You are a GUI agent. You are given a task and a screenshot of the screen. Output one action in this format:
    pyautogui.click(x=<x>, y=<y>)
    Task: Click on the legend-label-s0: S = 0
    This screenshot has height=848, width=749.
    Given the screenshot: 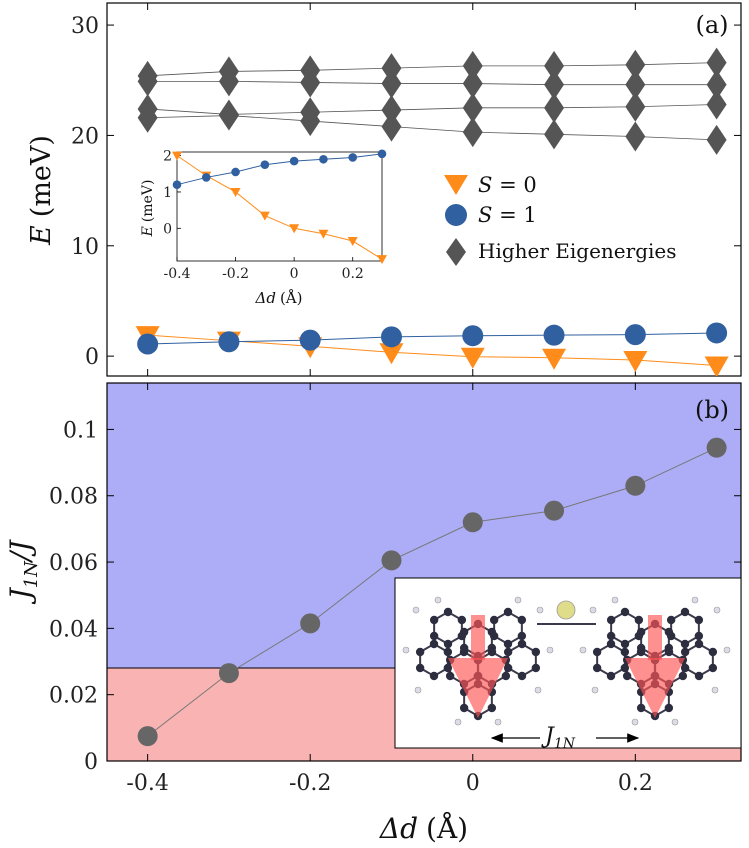 What is the action you would take?
    pyautogui.click(x=507, y=185)
    